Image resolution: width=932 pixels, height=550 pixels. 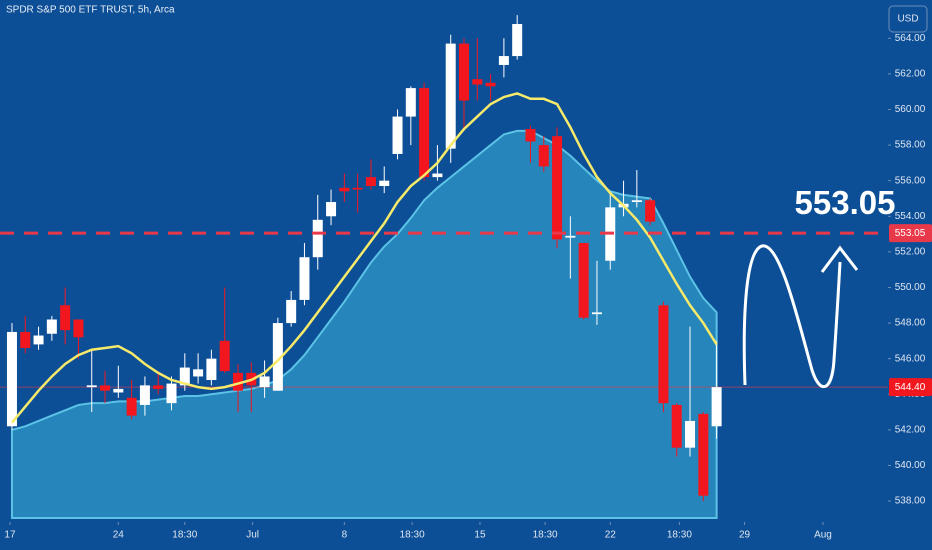 I want to click on y-tick-label: 552.00, so click(x=910, y=252).